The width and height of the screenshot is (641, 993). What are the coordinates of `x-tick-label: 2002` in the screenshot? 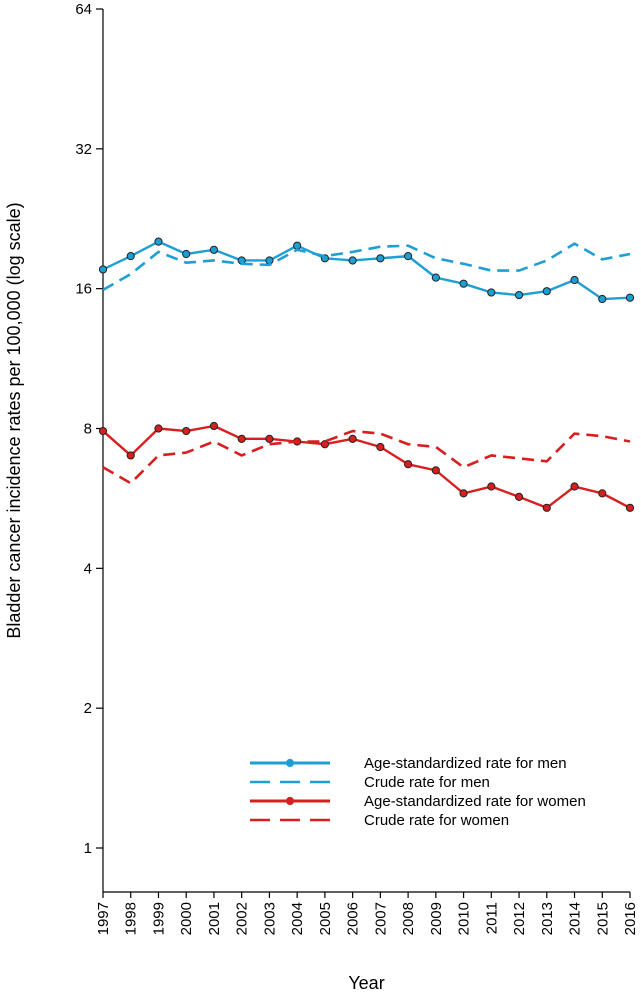 It's located at (242, 918).